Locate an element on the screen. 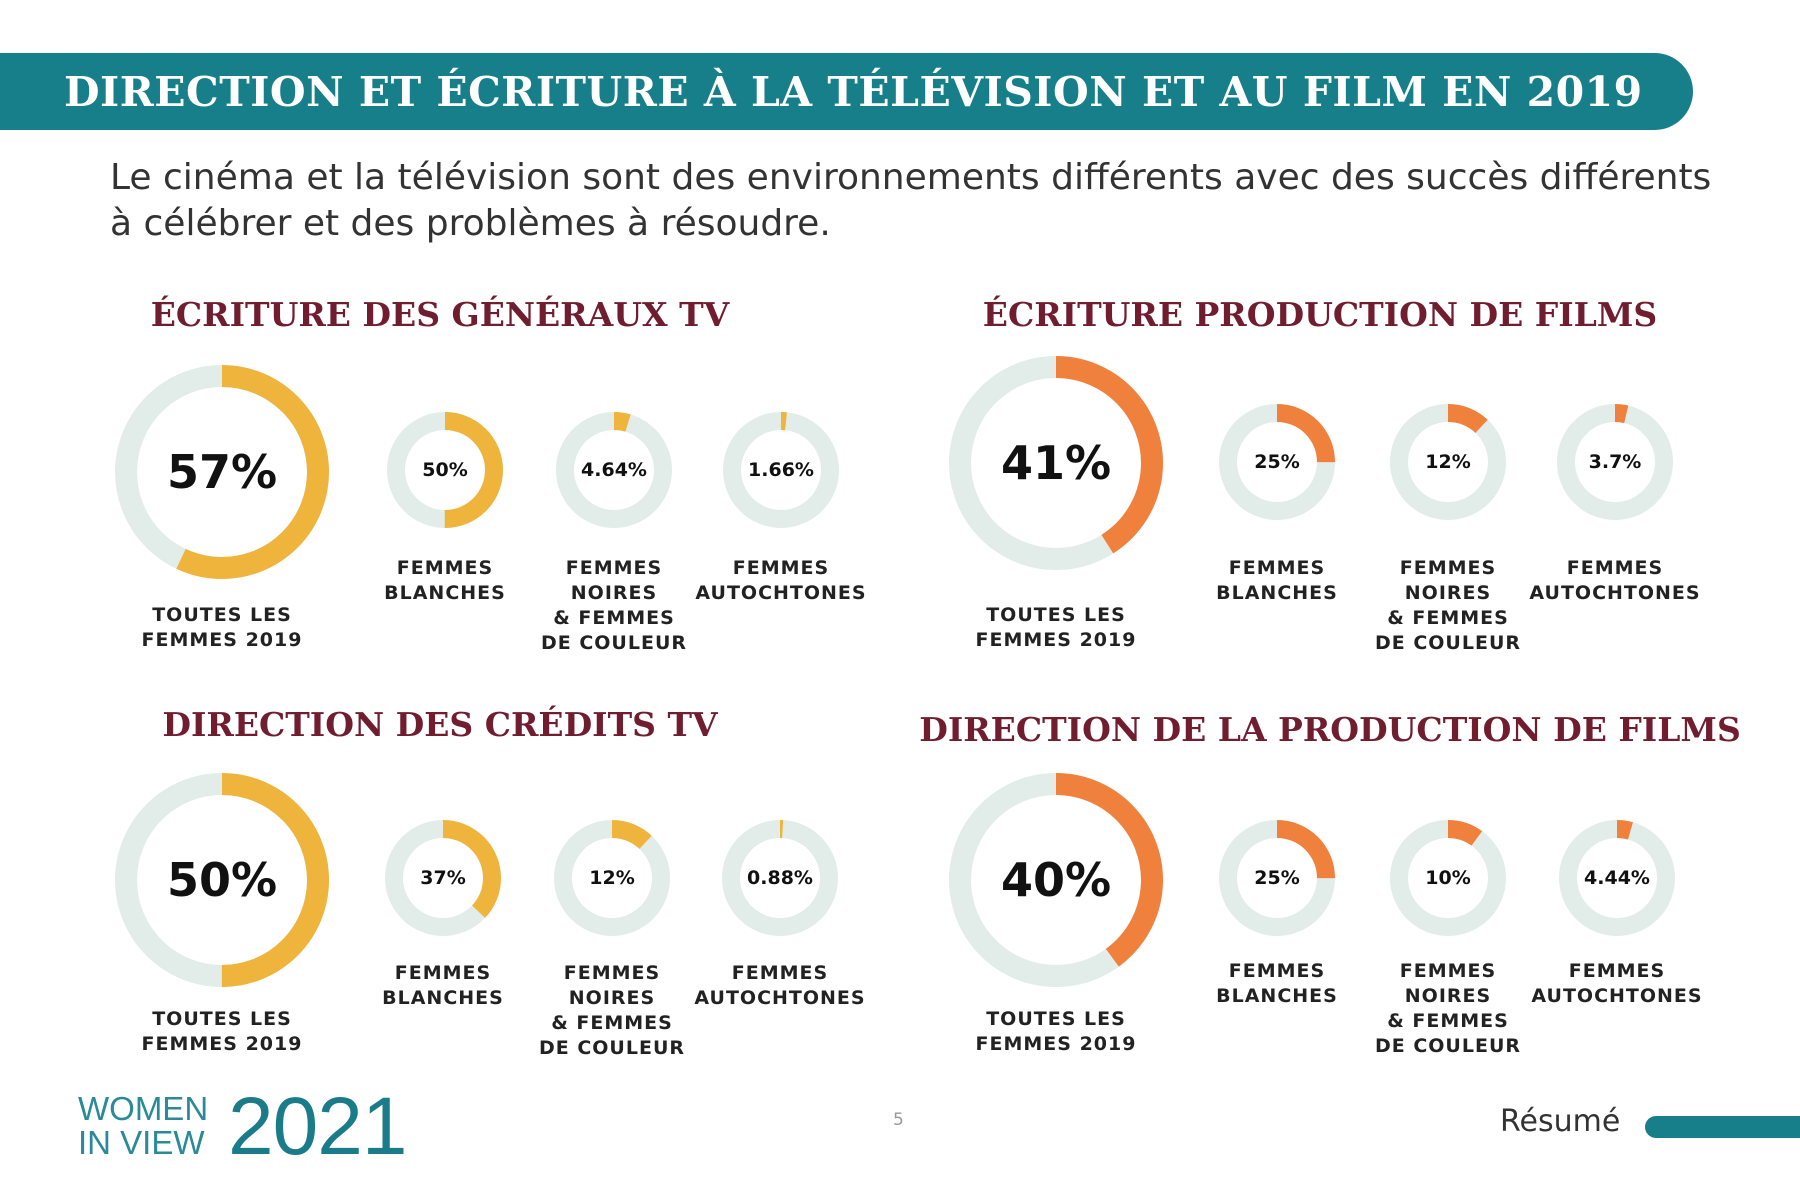 This screenshot has width=1800, height=1200. donut-femmes-autochtones: 0.88% is located at coordinates (780, 878).